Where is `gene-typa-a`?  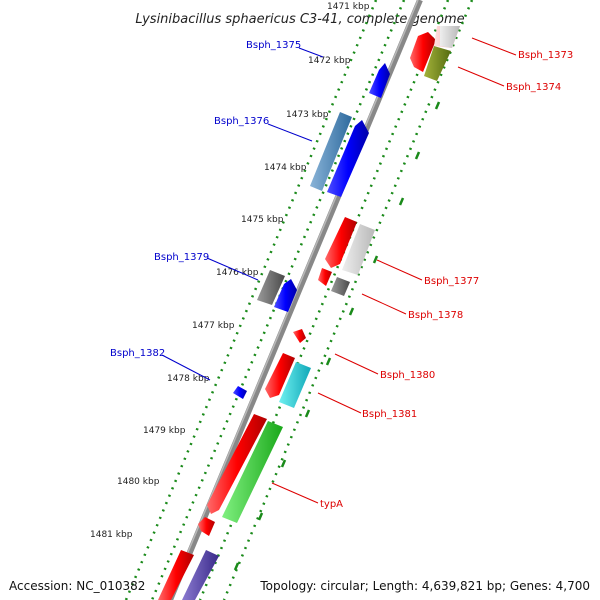
gene-typa-a is located at coordinates (237, 464).